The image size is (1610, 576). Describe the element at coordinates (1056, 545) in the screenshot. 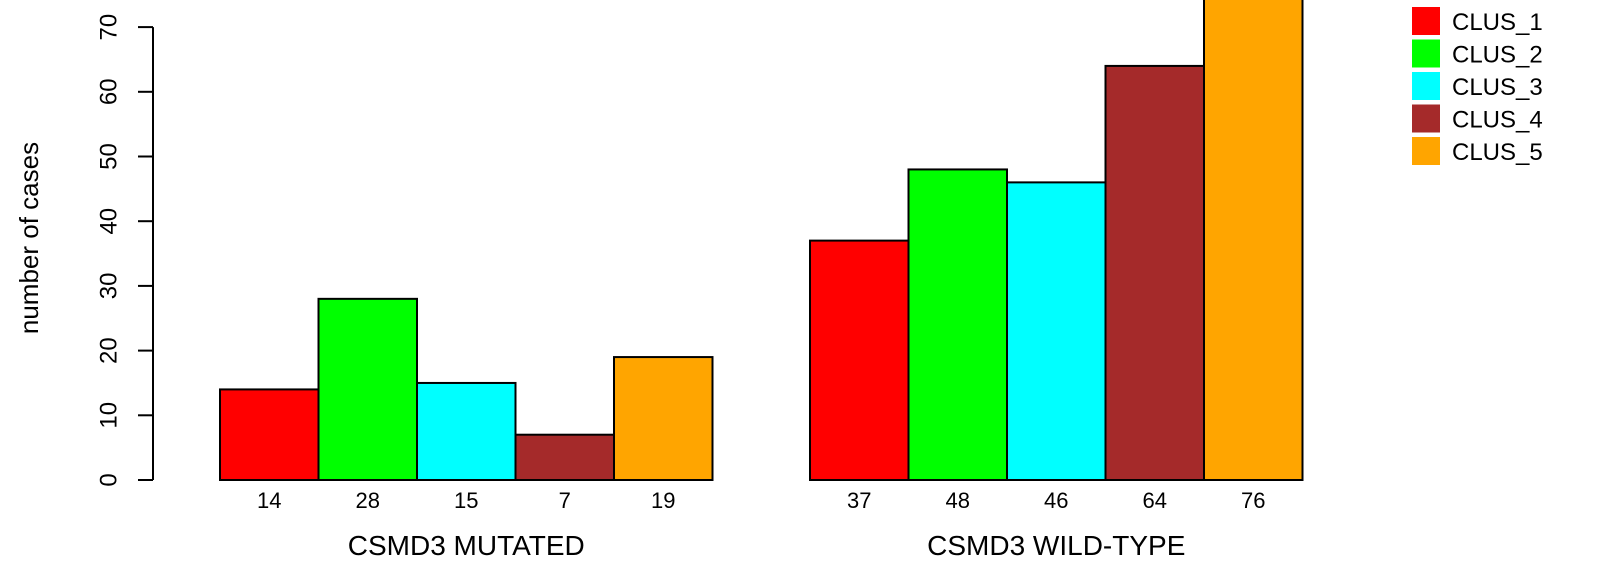

I see `group-label: CSMD3 WILD-TYPE` at that location.